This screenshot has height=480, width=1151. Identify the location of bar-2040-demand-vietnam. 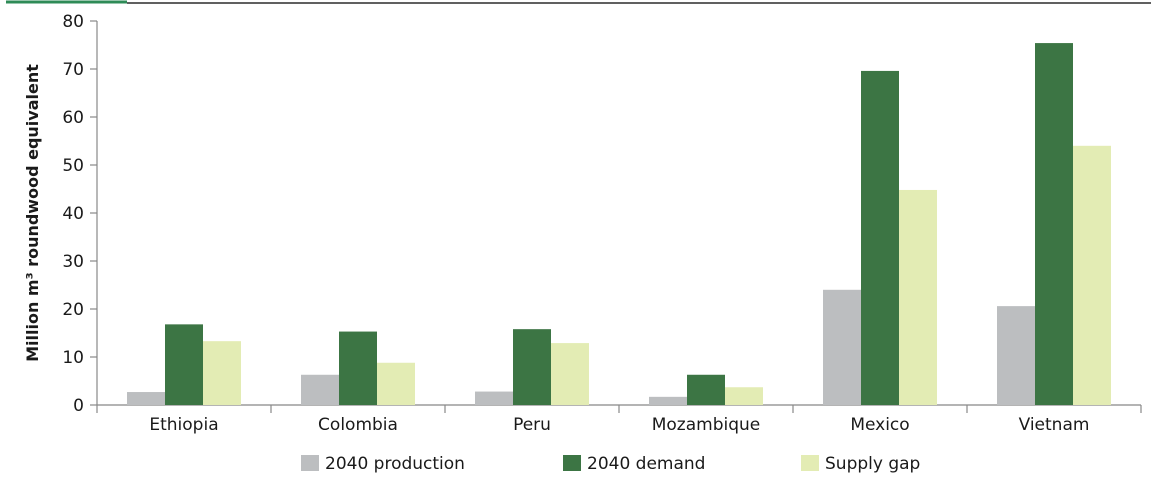
(1054, 224).